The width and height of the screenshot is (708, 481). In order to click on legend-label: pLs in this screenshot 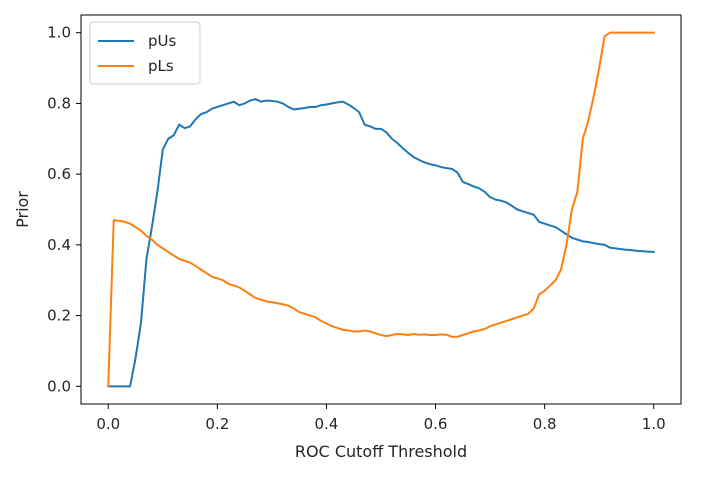, I will do `click(161, 66)`.